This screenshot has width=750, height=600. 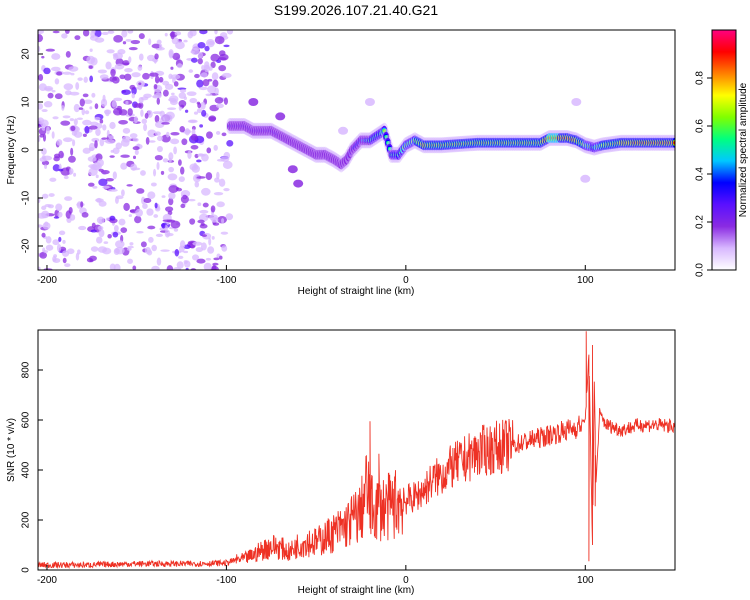 What do you see at coordinates (406, 580) in the screenshot?
I see `x-tick-label: 0` at bounding box center [406, 580].